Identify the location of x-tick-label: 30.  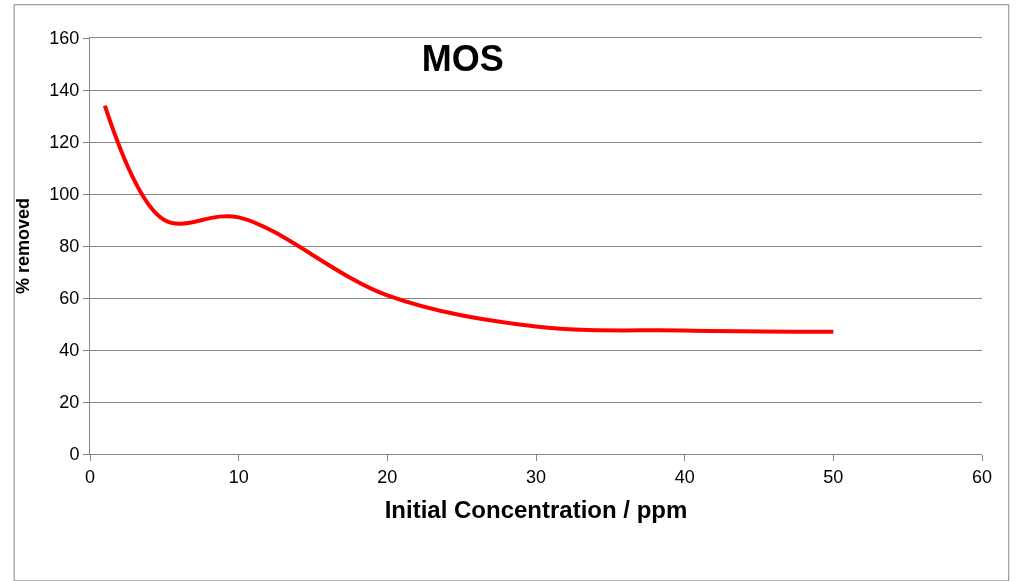
(536, 476).